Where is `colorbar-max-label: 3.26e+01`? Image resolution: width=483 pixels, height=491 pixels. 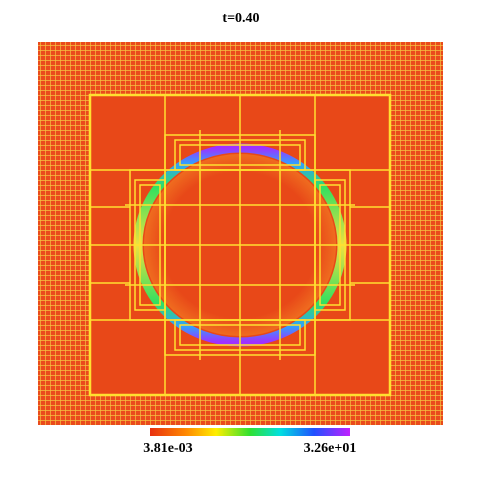 colorbar-max-label: 3.26e+01 is located at coordinates (330, 448).